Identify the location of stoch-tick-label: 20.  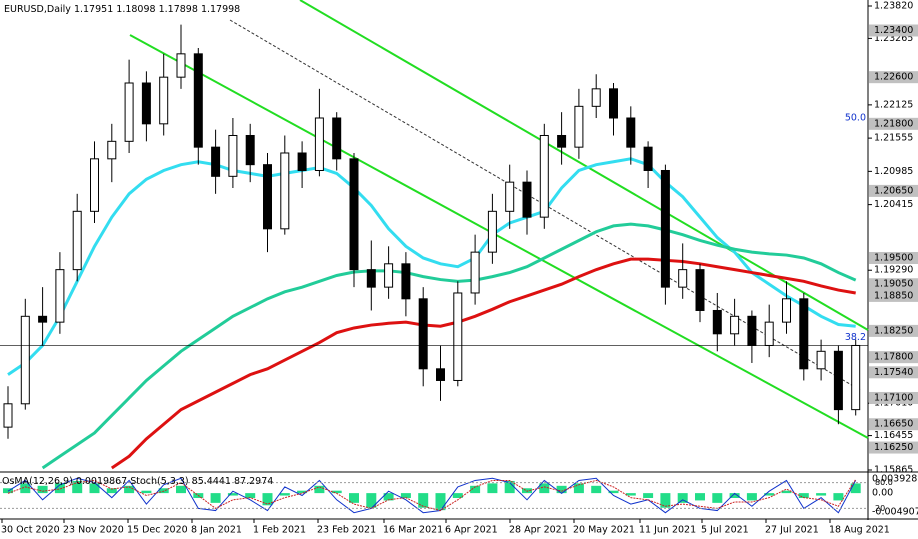
(880, 508).